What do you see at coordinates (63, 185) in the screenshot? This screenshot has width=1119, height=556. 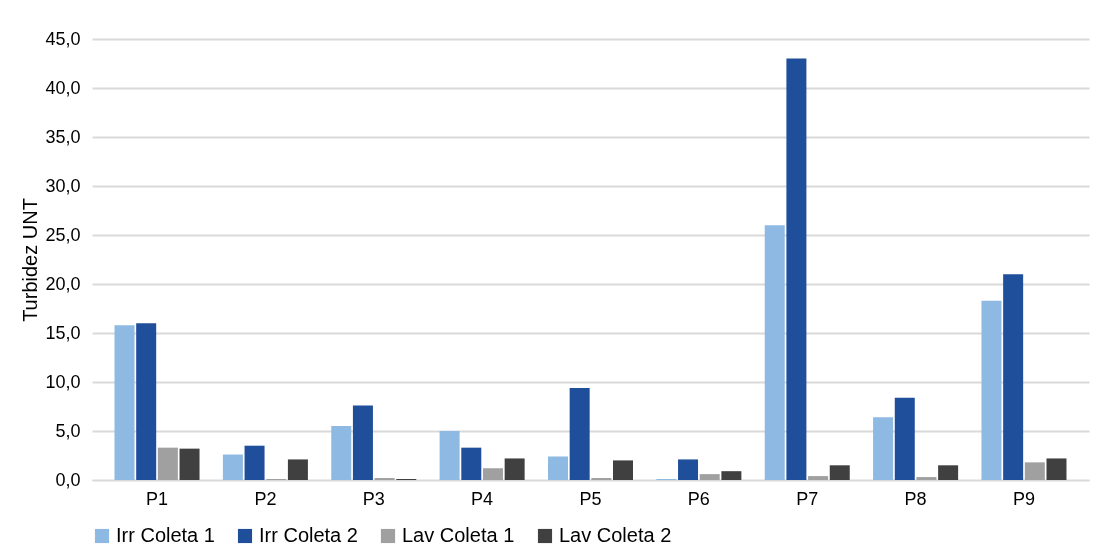 I see `y-tick-label: 30,0` at bounding box center [63, 185].